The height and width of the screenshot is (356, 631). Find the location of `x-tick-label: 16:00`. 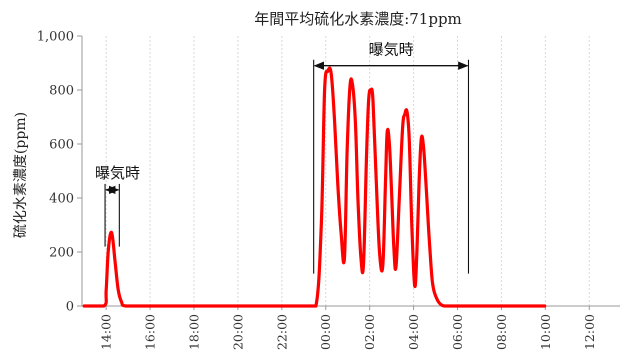

x-tick-label: 16:00 is located at coordinates (150, 332).